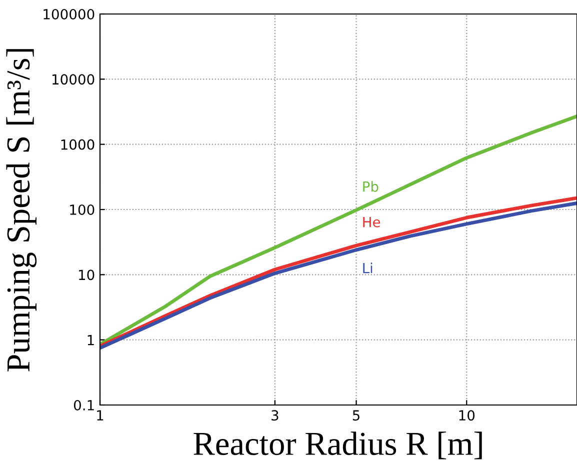 Image resolution: width=577 pixels, height=466 pixels. Describe the element at coordinates (73, 79) in the screenshot. I see `y-tick-label: 10000` at that location.